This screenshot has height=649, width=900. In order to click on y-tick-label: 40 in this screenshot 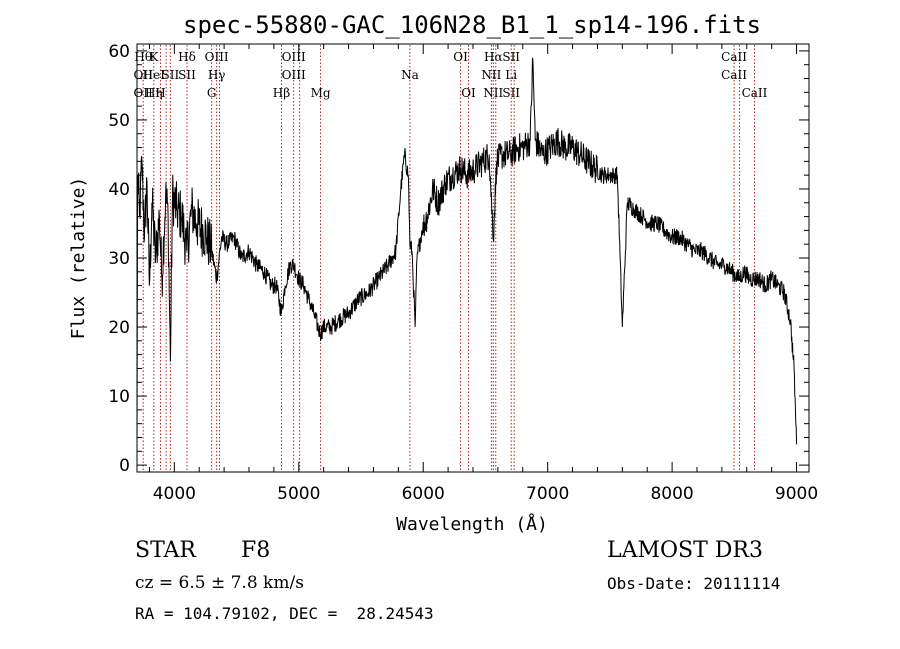, I will do `click(119, 190)`.